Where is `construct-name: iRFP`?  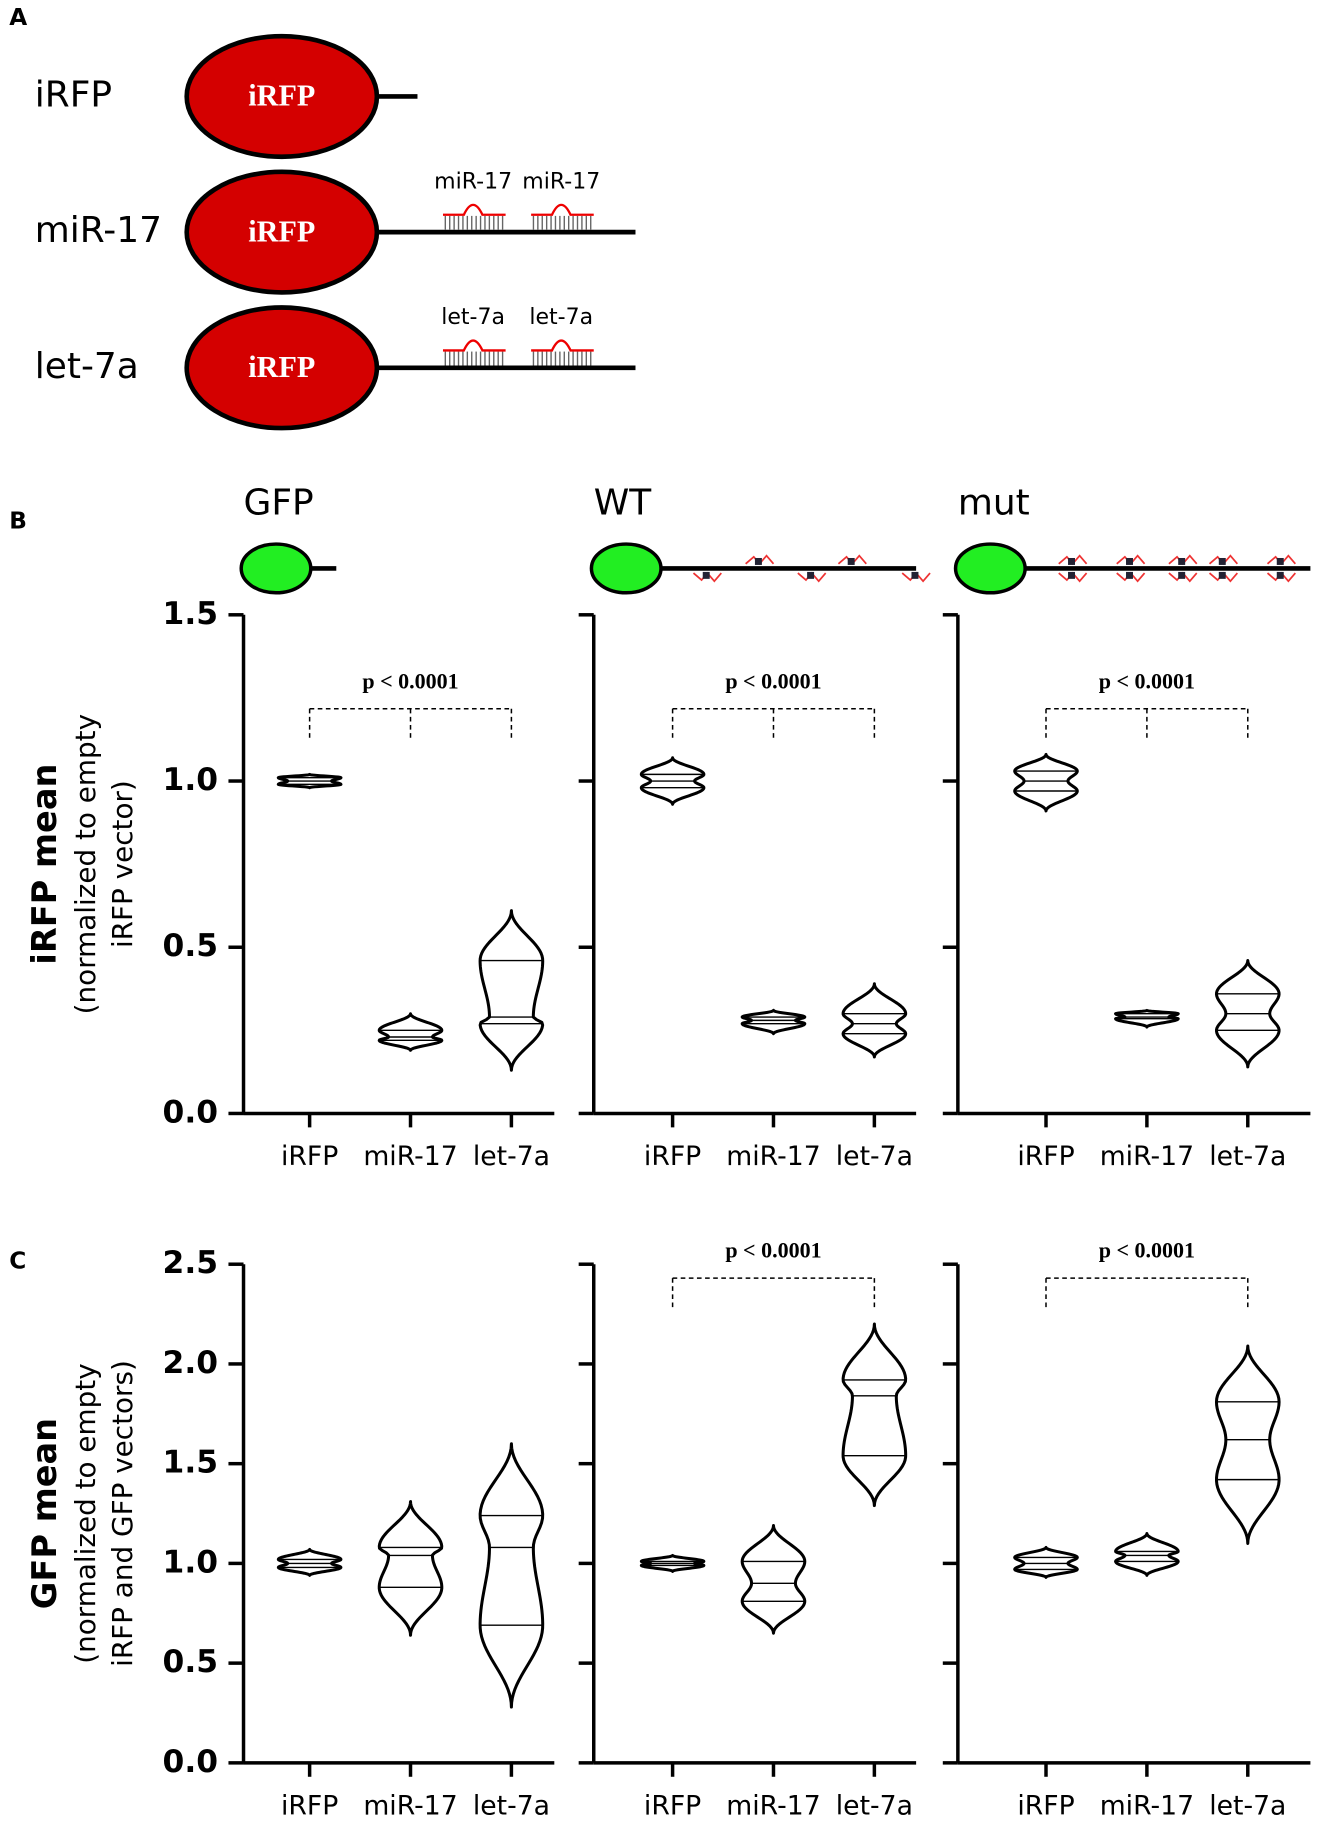 construct-name: iRFP is located at coordinates (73, 94).